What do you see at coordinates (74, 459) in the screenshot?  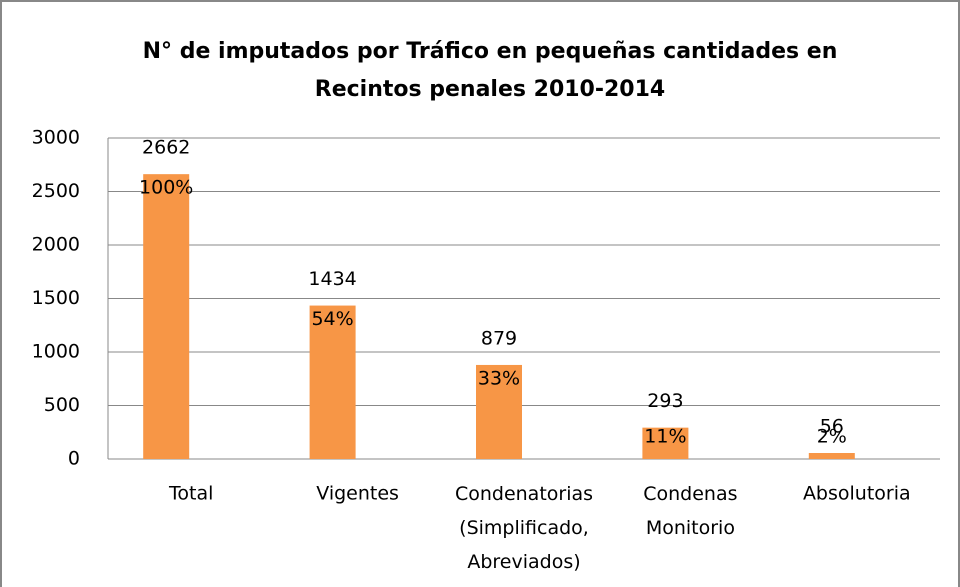 I see `y-tick-label: 0` at bounding box center [74, 459].